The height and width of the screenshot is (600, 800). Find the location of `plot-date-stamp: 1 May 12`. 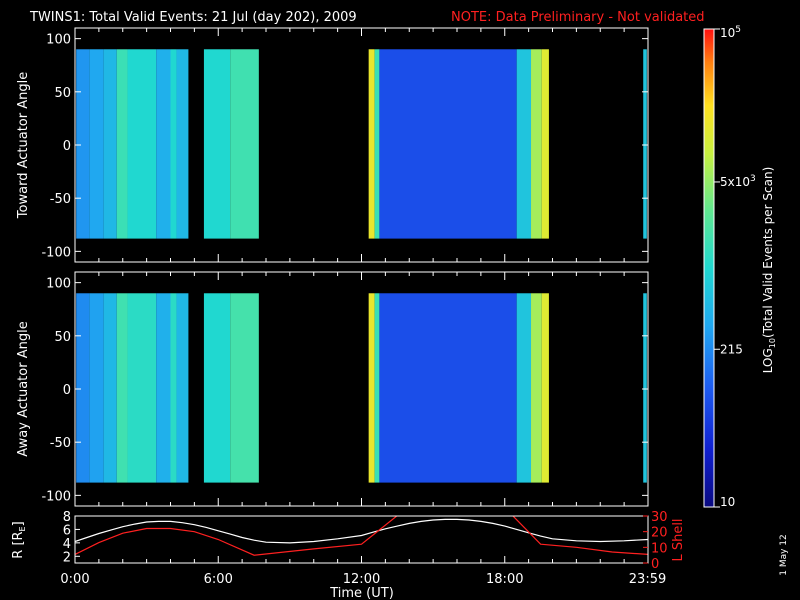

plot-date-stamp: 1 May 12 is located at coordinates (784, 555).